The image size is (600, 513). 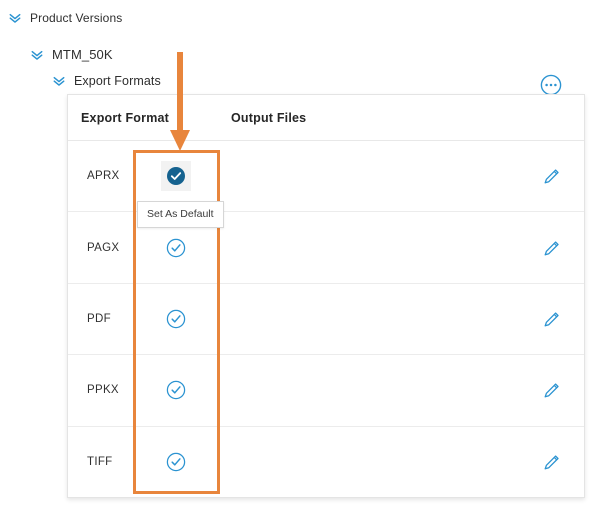 What do you see at coordinates (103, 176) in the screenshot?
I see `cell-export-format: APRX` at bounding box center [103, 176].